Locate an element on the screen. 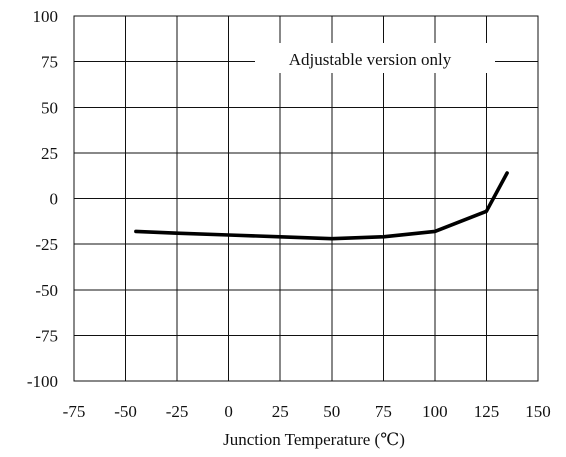  x-axis-label: Junction Temperature (℃) is located at coordinates (314, 439).